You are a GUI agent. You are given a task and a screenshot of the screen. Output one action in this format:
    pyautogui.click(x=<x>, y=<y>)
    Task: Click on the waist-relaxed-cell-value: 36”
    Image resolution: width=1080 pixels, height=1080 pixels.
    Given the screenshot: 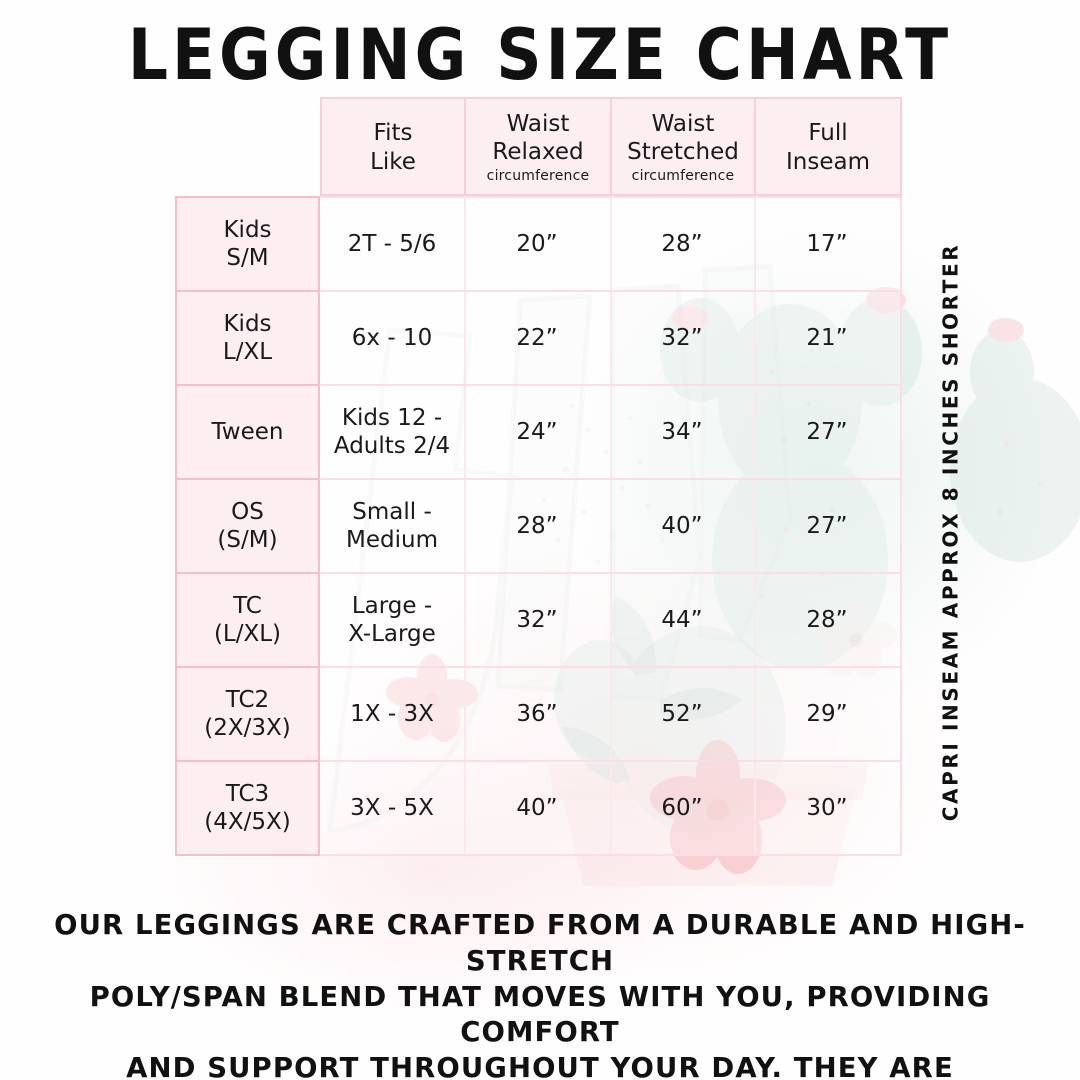 What is the action you would take?
    pyautogui.click(x=537, y=713)
    